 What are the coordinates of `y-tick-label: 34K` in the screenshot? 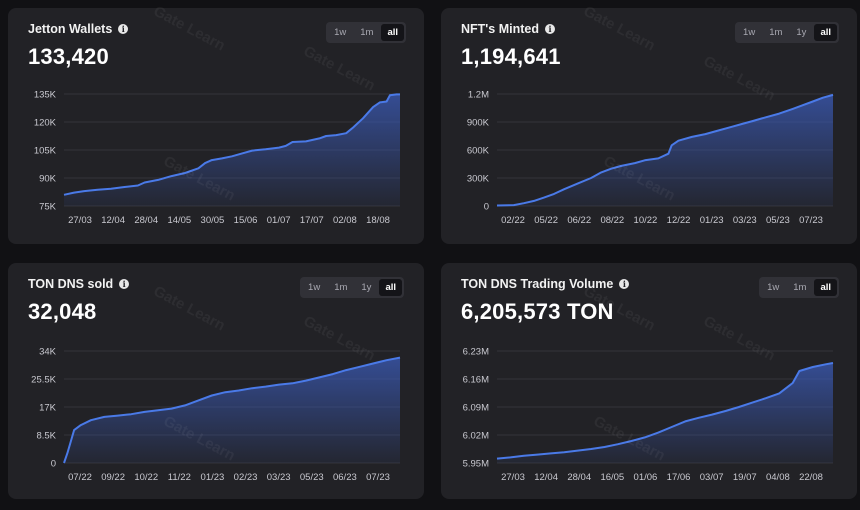 It's located at (48, 352).